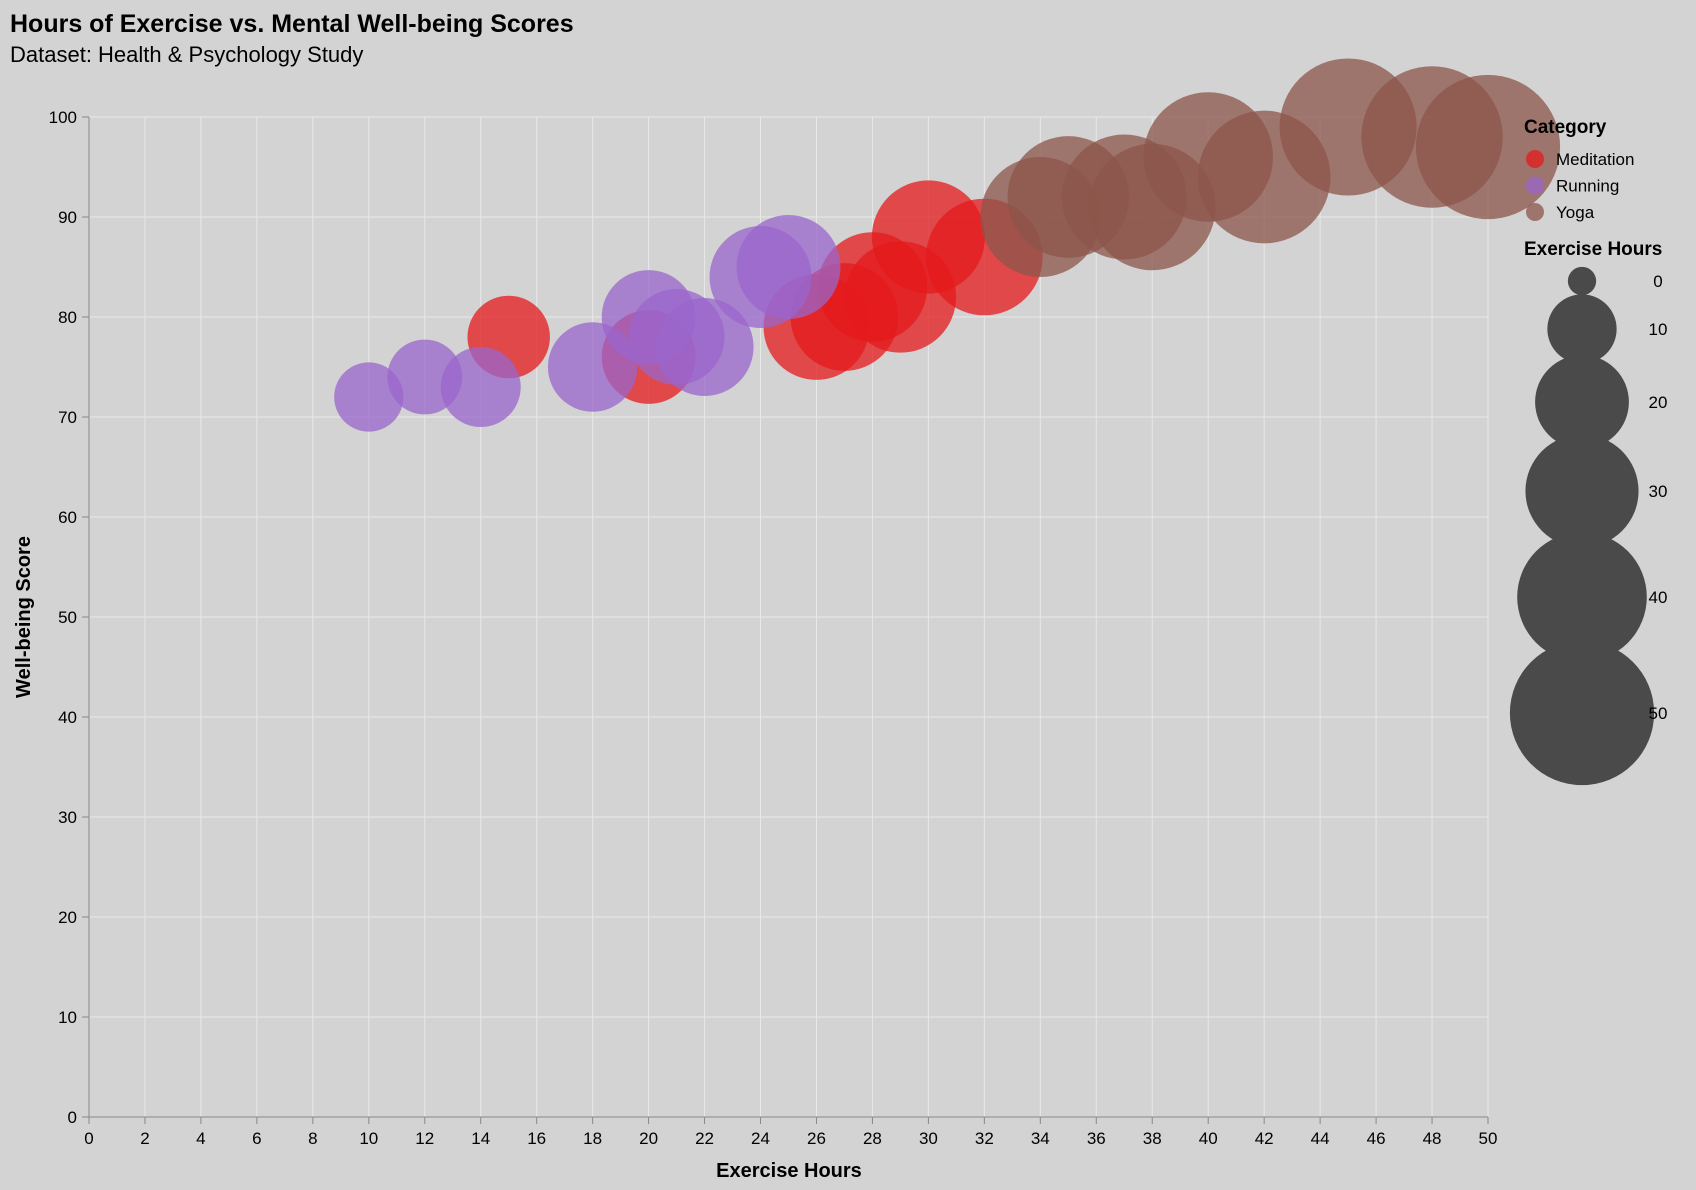 Image resolution: width=1696 pixels, height=1190 pixels. I want to click on legend-label-yoga: Yoga, so click(1575, 212).